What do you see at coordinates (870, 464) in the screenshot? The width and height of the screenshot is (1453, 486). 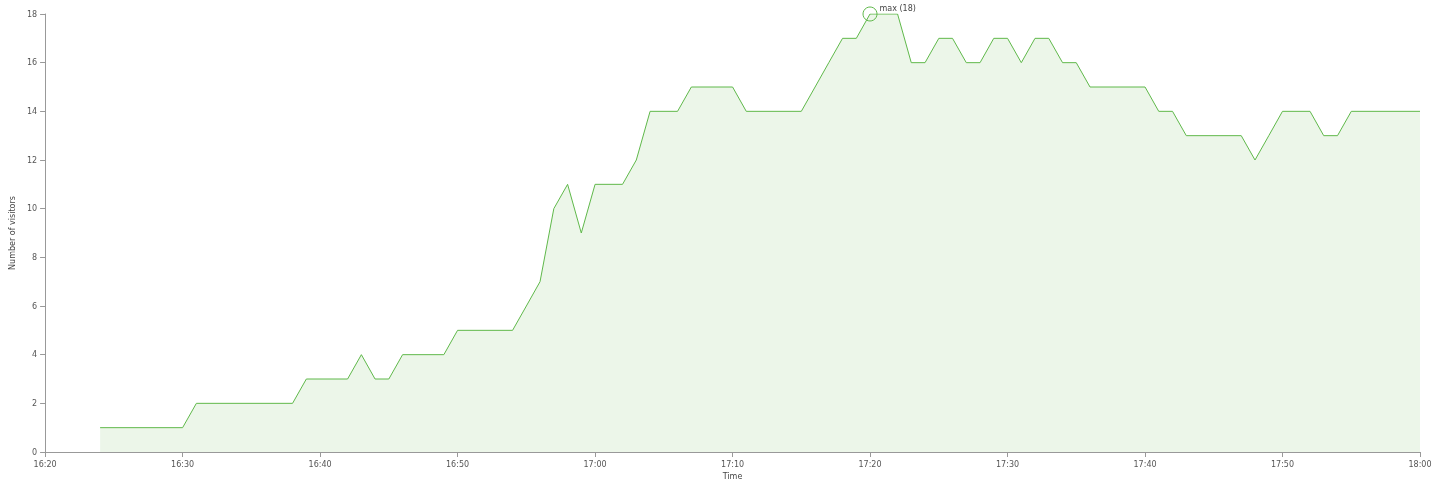 I see `x-tick-label: 17:20` at bounding box center [870, 464].